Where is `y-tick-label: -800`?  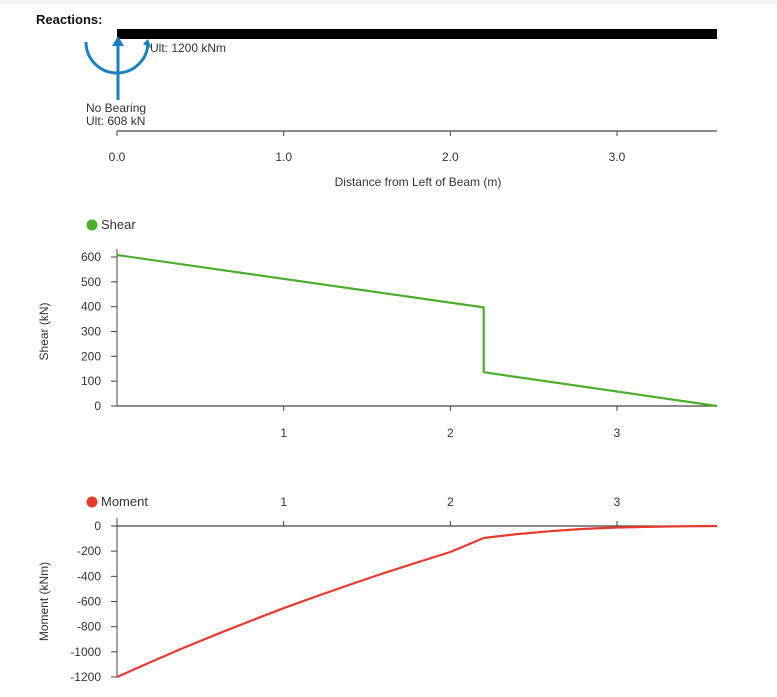 y-tick-label: -800 is located at coordinates (89, 627).